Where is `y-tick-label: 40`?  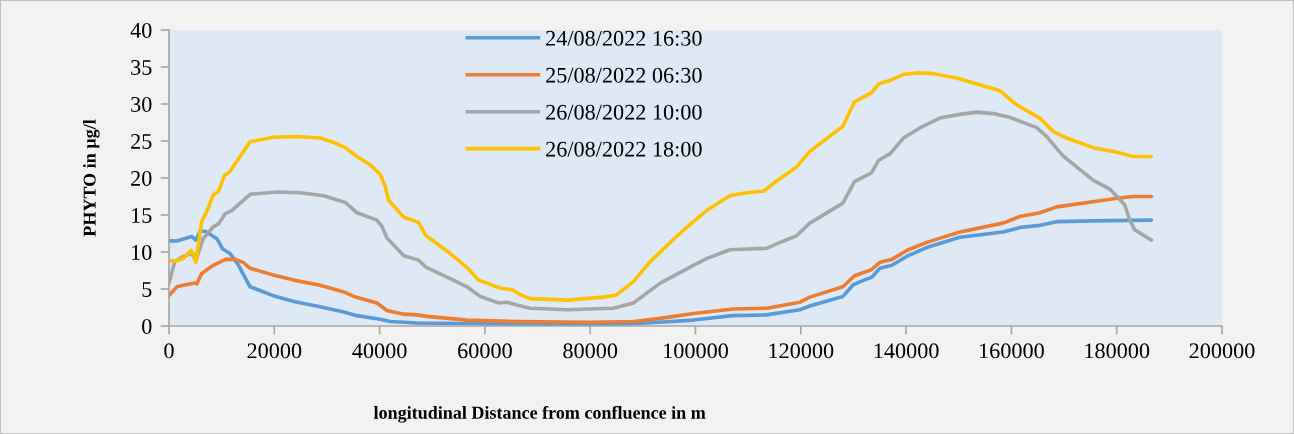 y-tick-label: 40 is located at coordinates (141, 30).